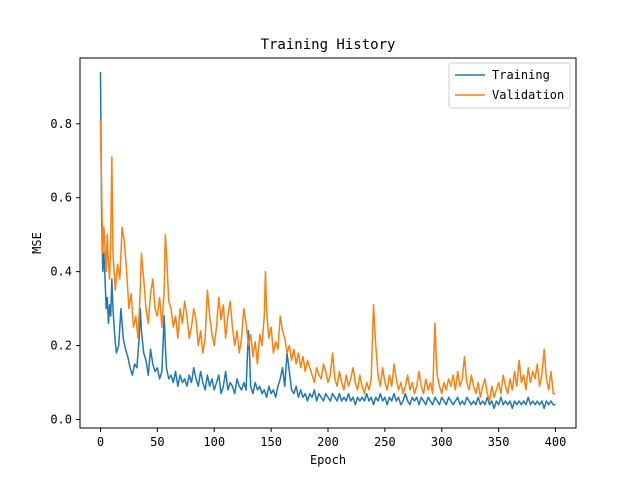 The height and width of the screenshot is (480, 640). What do you see at coordinates (521, 75) in the screenshot?
I see `legend-training-label: Training` at bounding box center [521, 75].